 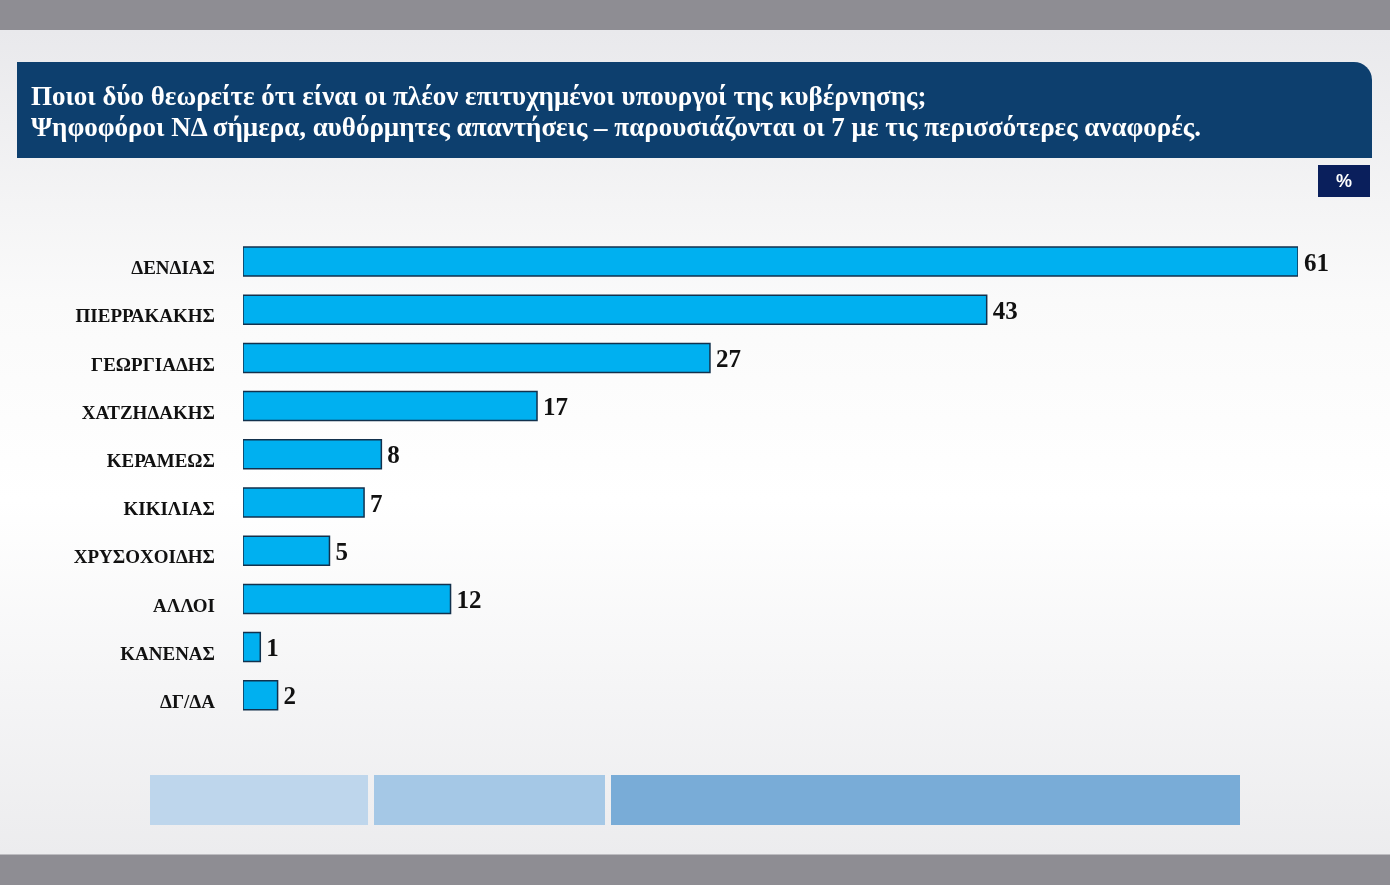 I want to click on y-tick-label: ΔΕΝΔΙΑΣ, so click(x=173, y=268).